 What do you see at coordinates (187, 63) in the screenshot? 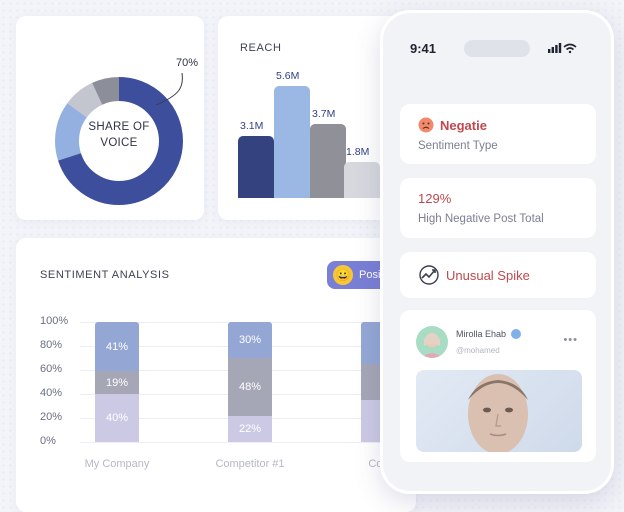
I see `donut-callout-value: 70%` at bounding box center [187, 63].